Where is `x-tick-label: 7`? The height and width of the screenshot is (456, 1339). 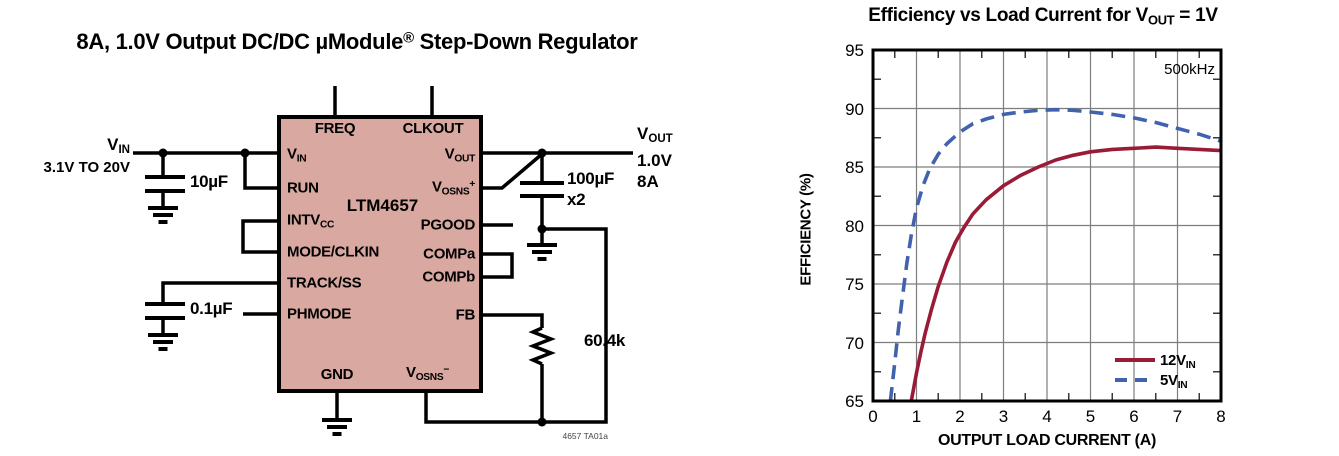
x-tick-label: 7 is located at coordinates (1177, 416).